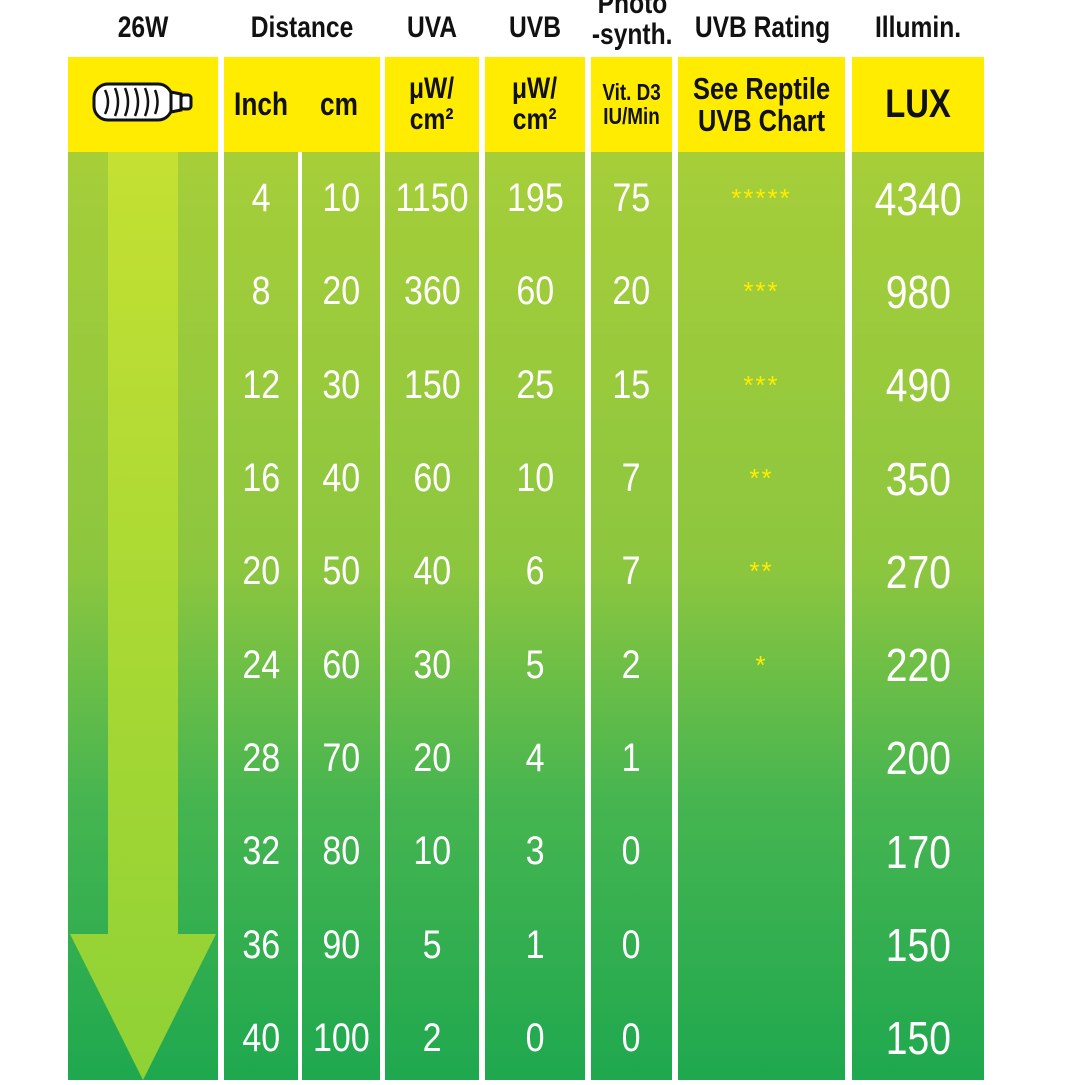  Describe the element at coordinates (535, 478) in the screenshot. I see `uvb-cell: 10` at that location.